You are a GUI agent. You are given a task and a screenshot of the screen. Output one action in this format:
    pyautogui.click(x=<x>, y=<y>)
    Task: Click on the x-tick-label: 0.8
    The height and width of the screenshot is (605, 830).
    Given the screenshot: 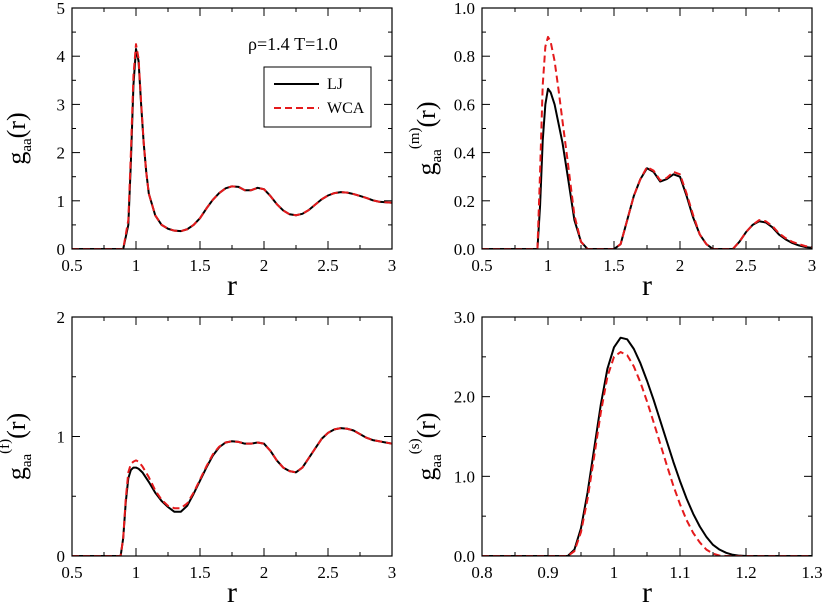 What is the action you would take?
    pyautogui.click(x=481, y=572)
    